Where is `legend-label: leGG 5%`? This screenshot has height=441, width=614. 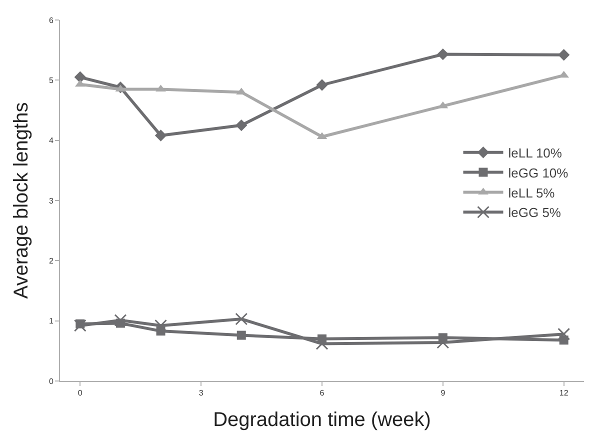
legend-label: leGG 5% is located at coordinates (535, 212).